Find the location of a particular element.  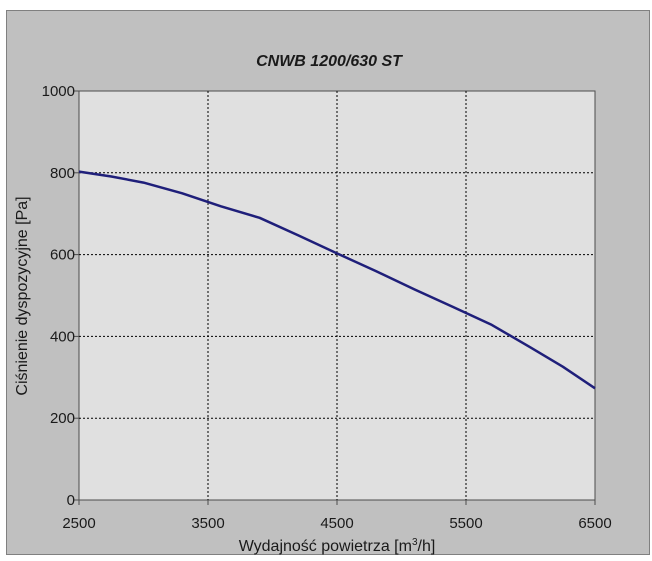

y-tick-label: 0 is located at coordinates (71, 500).